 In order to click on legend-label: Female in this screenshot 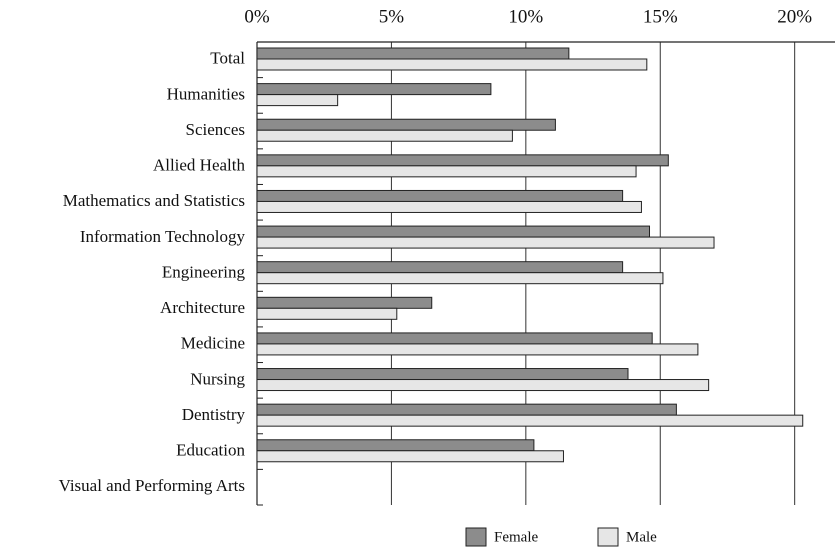, I will do `click(516, 537)`.